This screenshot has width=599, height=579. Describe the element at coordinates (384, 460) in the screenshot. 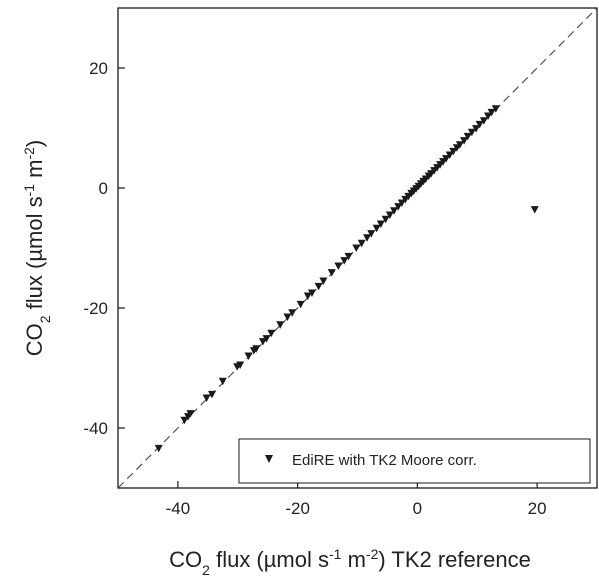

I see `legend-label: EdiRE with TK2 Moore corr.` at that location.